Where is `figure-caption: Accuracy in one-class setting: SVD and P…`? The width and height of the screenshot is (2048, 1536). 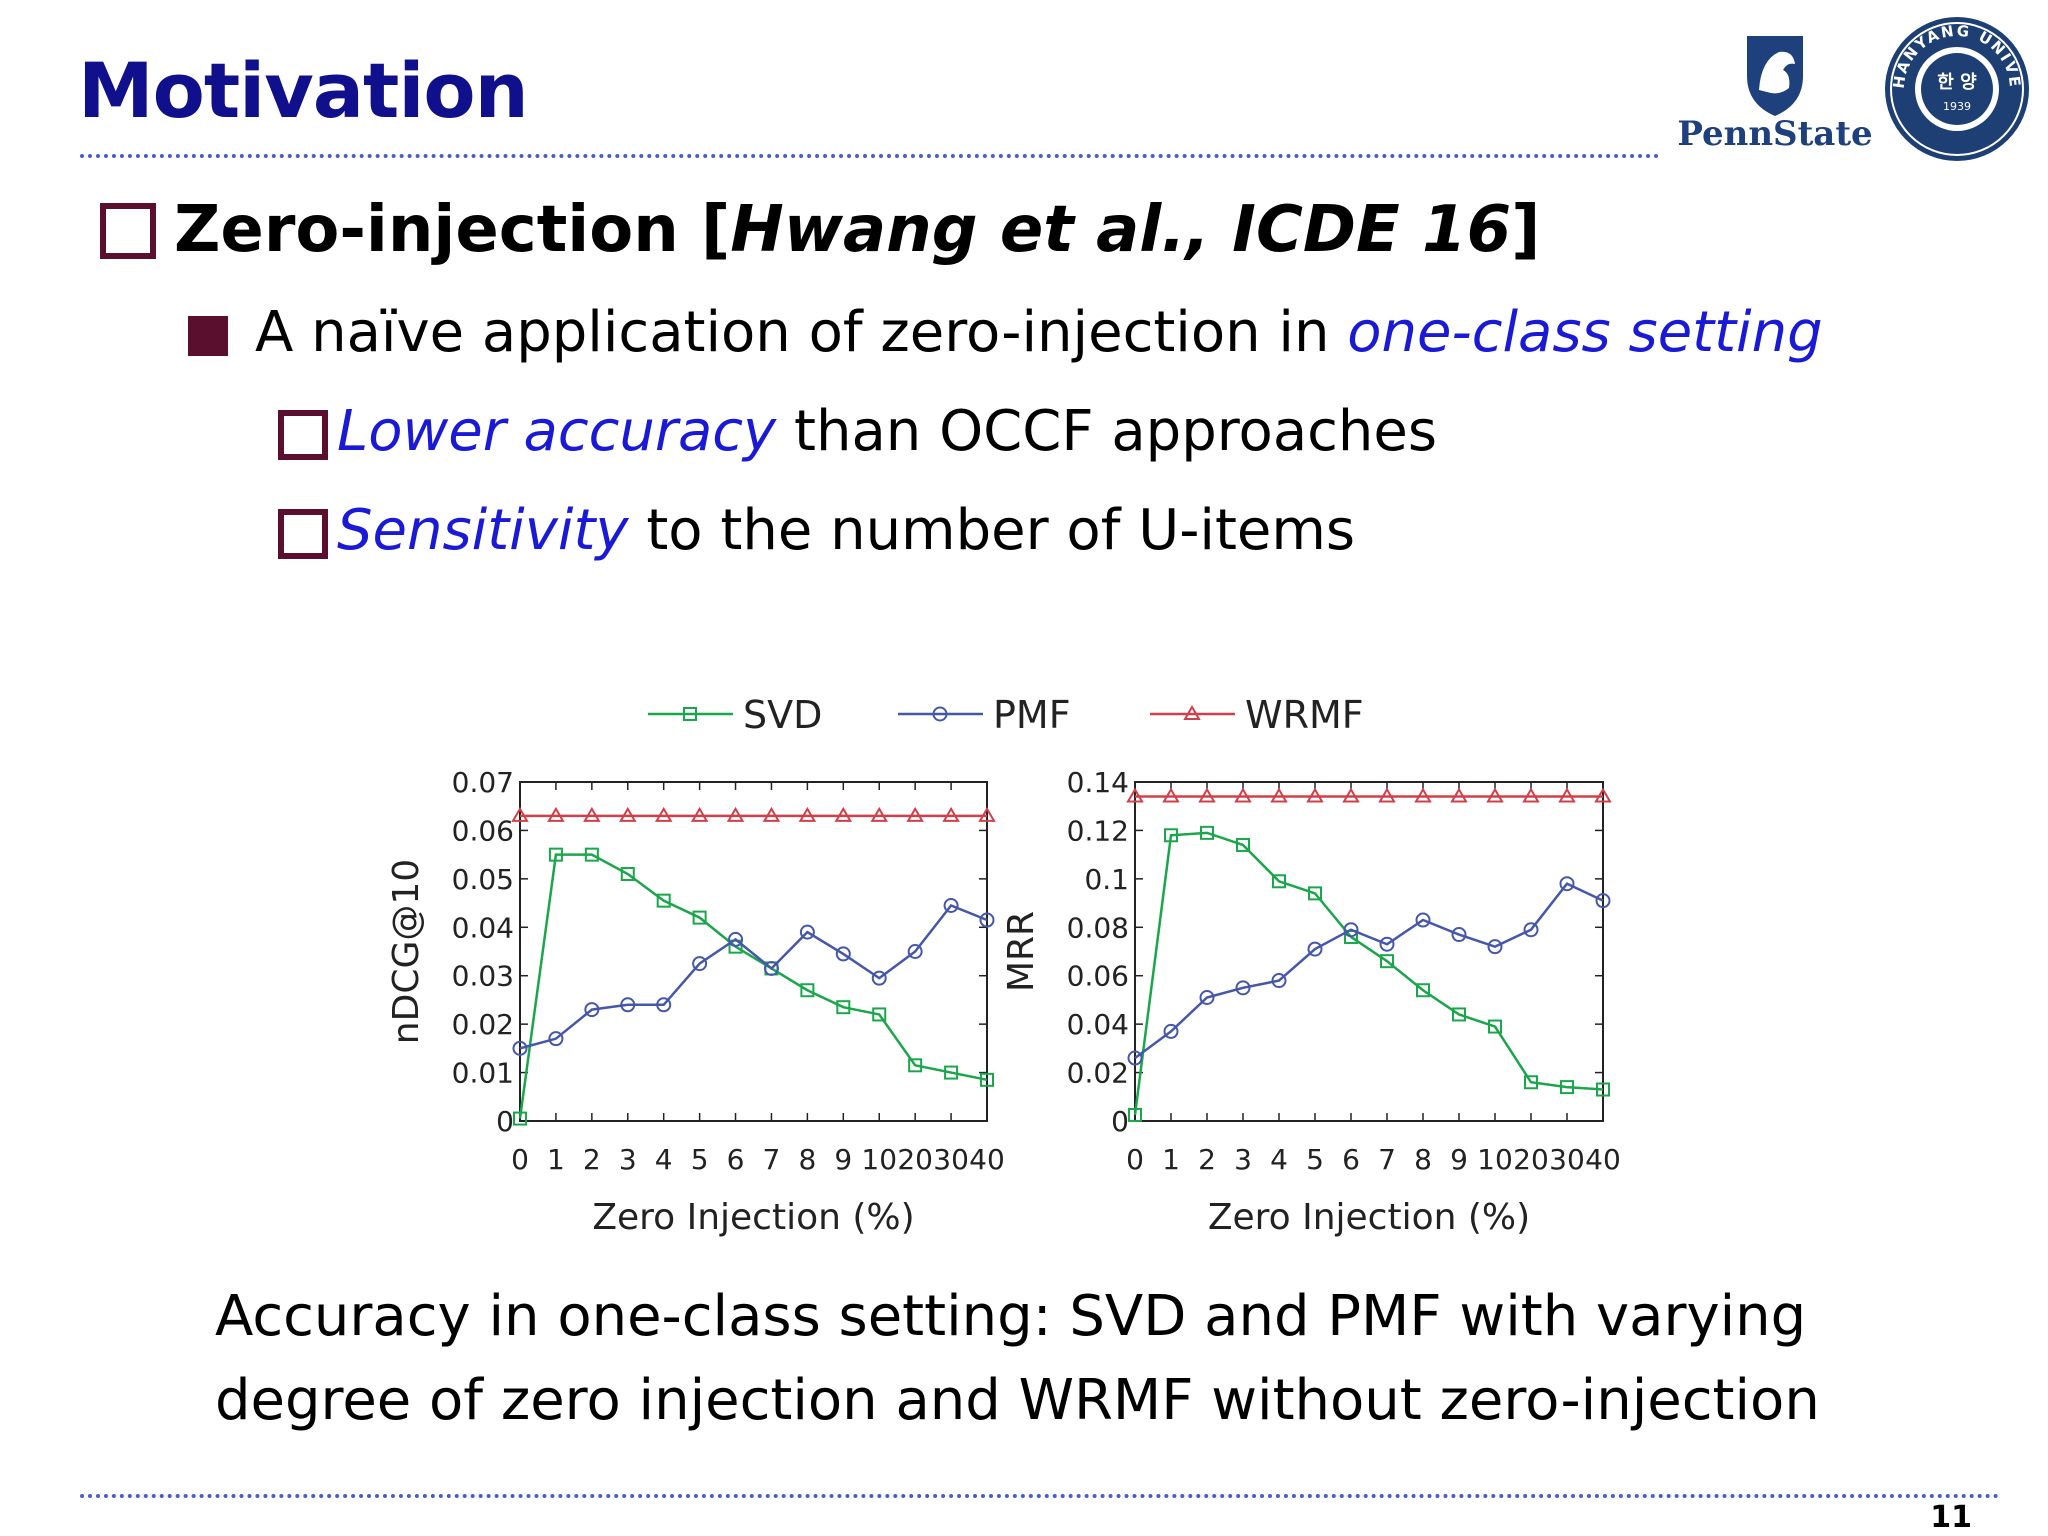
figure-caption: Accuracy in one-class setting: SVD and P… is located at coordinates (1017, 1359).